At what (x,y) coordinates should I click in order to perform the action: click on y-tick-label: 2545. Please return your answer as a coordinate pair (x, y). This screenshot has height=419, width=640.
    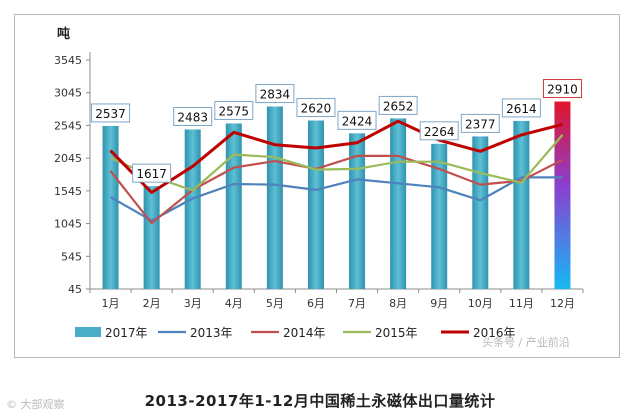
    Looking at the image, I should click on (68, 125).